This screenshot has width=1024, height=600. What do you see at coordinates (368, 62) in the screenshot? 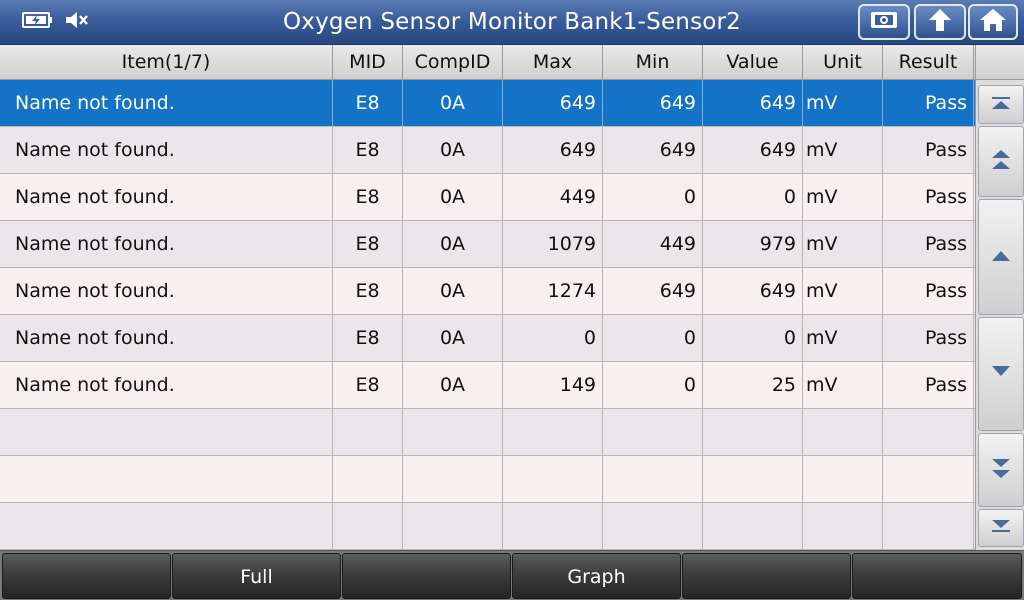
I see `column-header-mid: MID` at bounding box center [368, 62].